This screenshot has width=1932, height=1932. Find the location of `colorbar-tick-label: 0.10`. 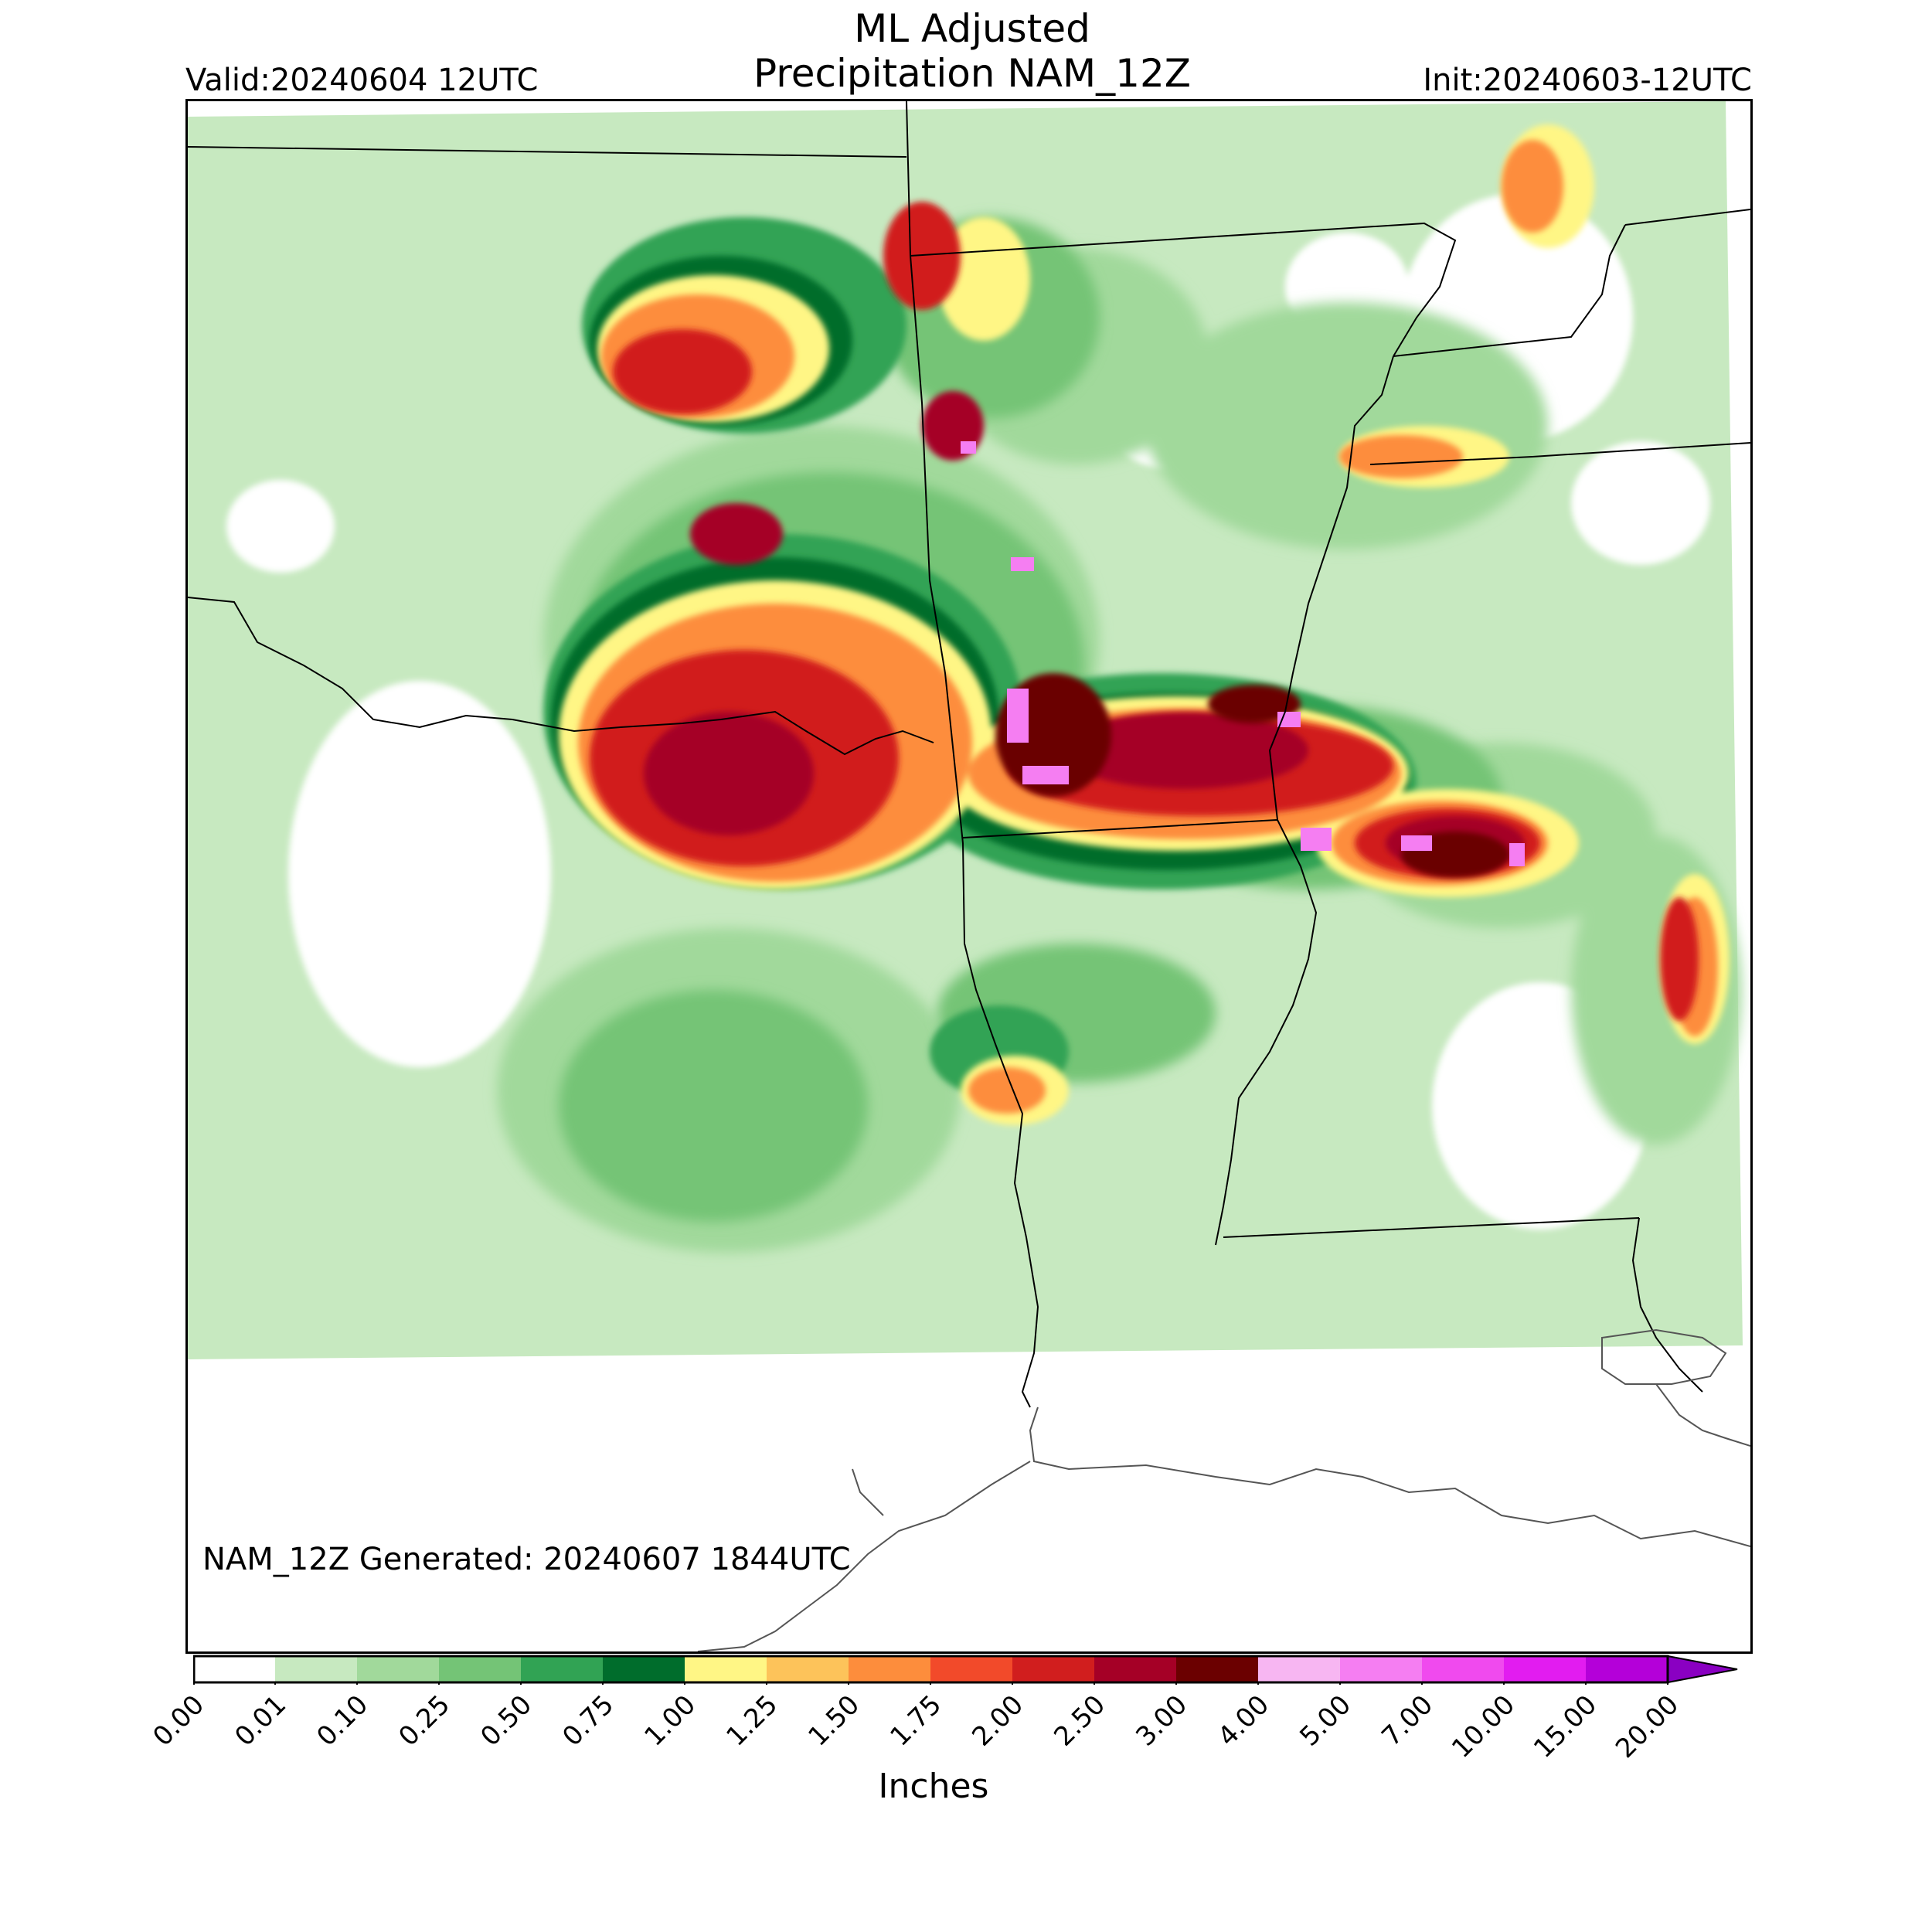

colorbar-tick-label: 0.10 is located at coordinates (343, 1721).